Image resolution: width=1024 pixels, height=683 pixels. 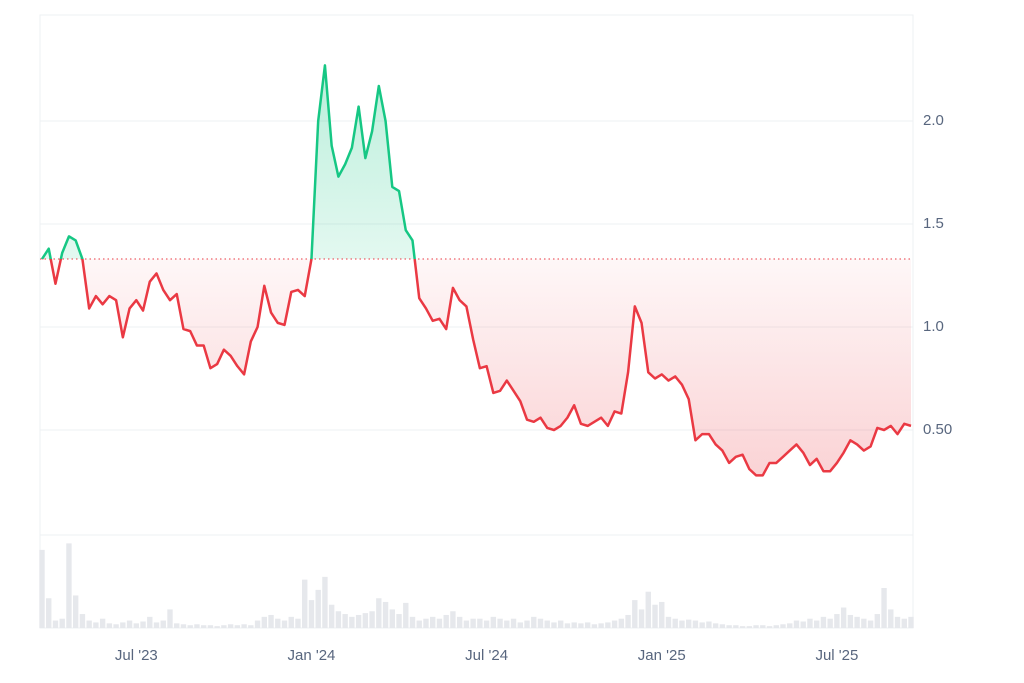 I want to click on y-tick-label: 1.0, so click(x=933, y=326).